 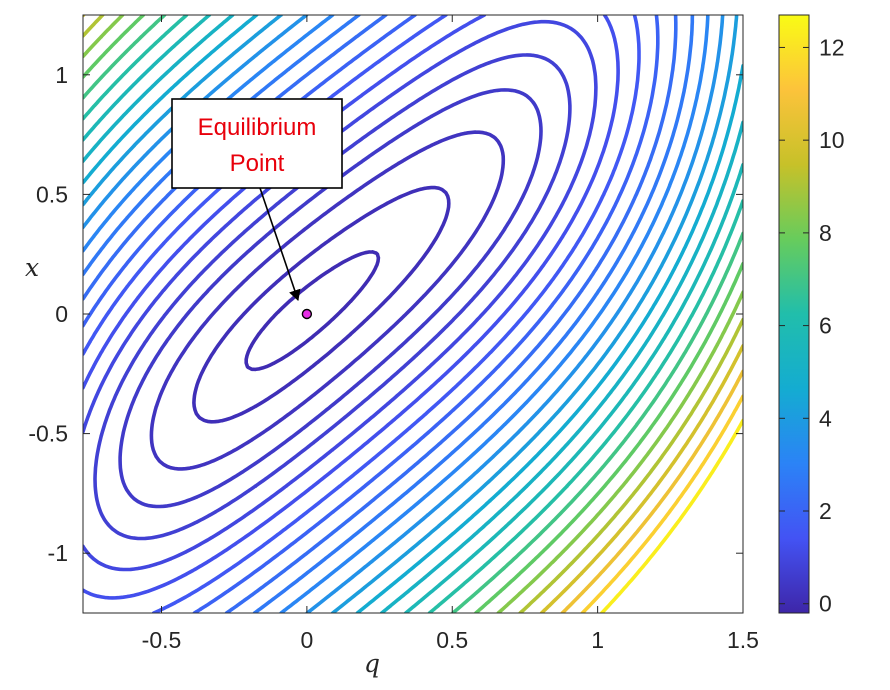 I want to click on equilibrium-annotation: Equilibrium Point, so click(x=257, y=199).